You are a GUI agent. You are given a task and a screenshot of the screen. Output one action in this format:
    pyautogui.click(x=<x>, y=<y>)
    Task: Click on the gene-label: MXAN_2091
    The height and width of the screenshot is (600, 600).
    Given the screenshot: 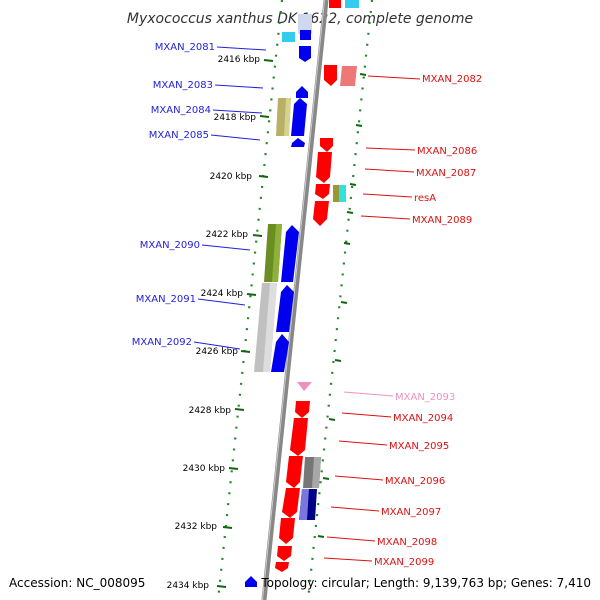 What is the action you would take?
    pyautogui.click(x=166, y=299)
    